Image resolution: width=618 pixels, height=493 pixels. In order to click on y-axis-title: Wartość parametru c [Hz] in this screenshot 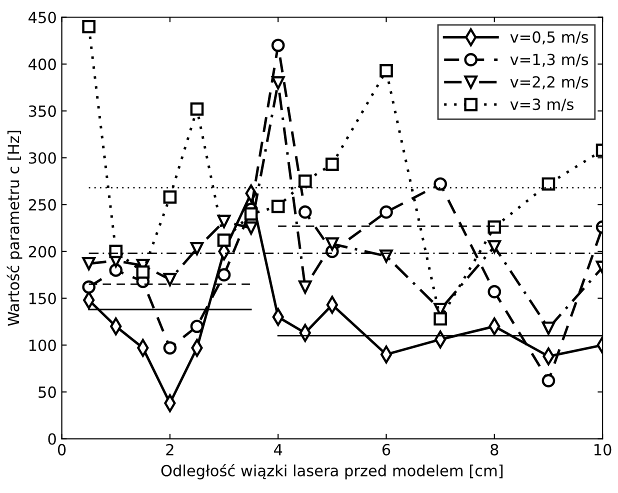, I will do `click(14, 228)`.